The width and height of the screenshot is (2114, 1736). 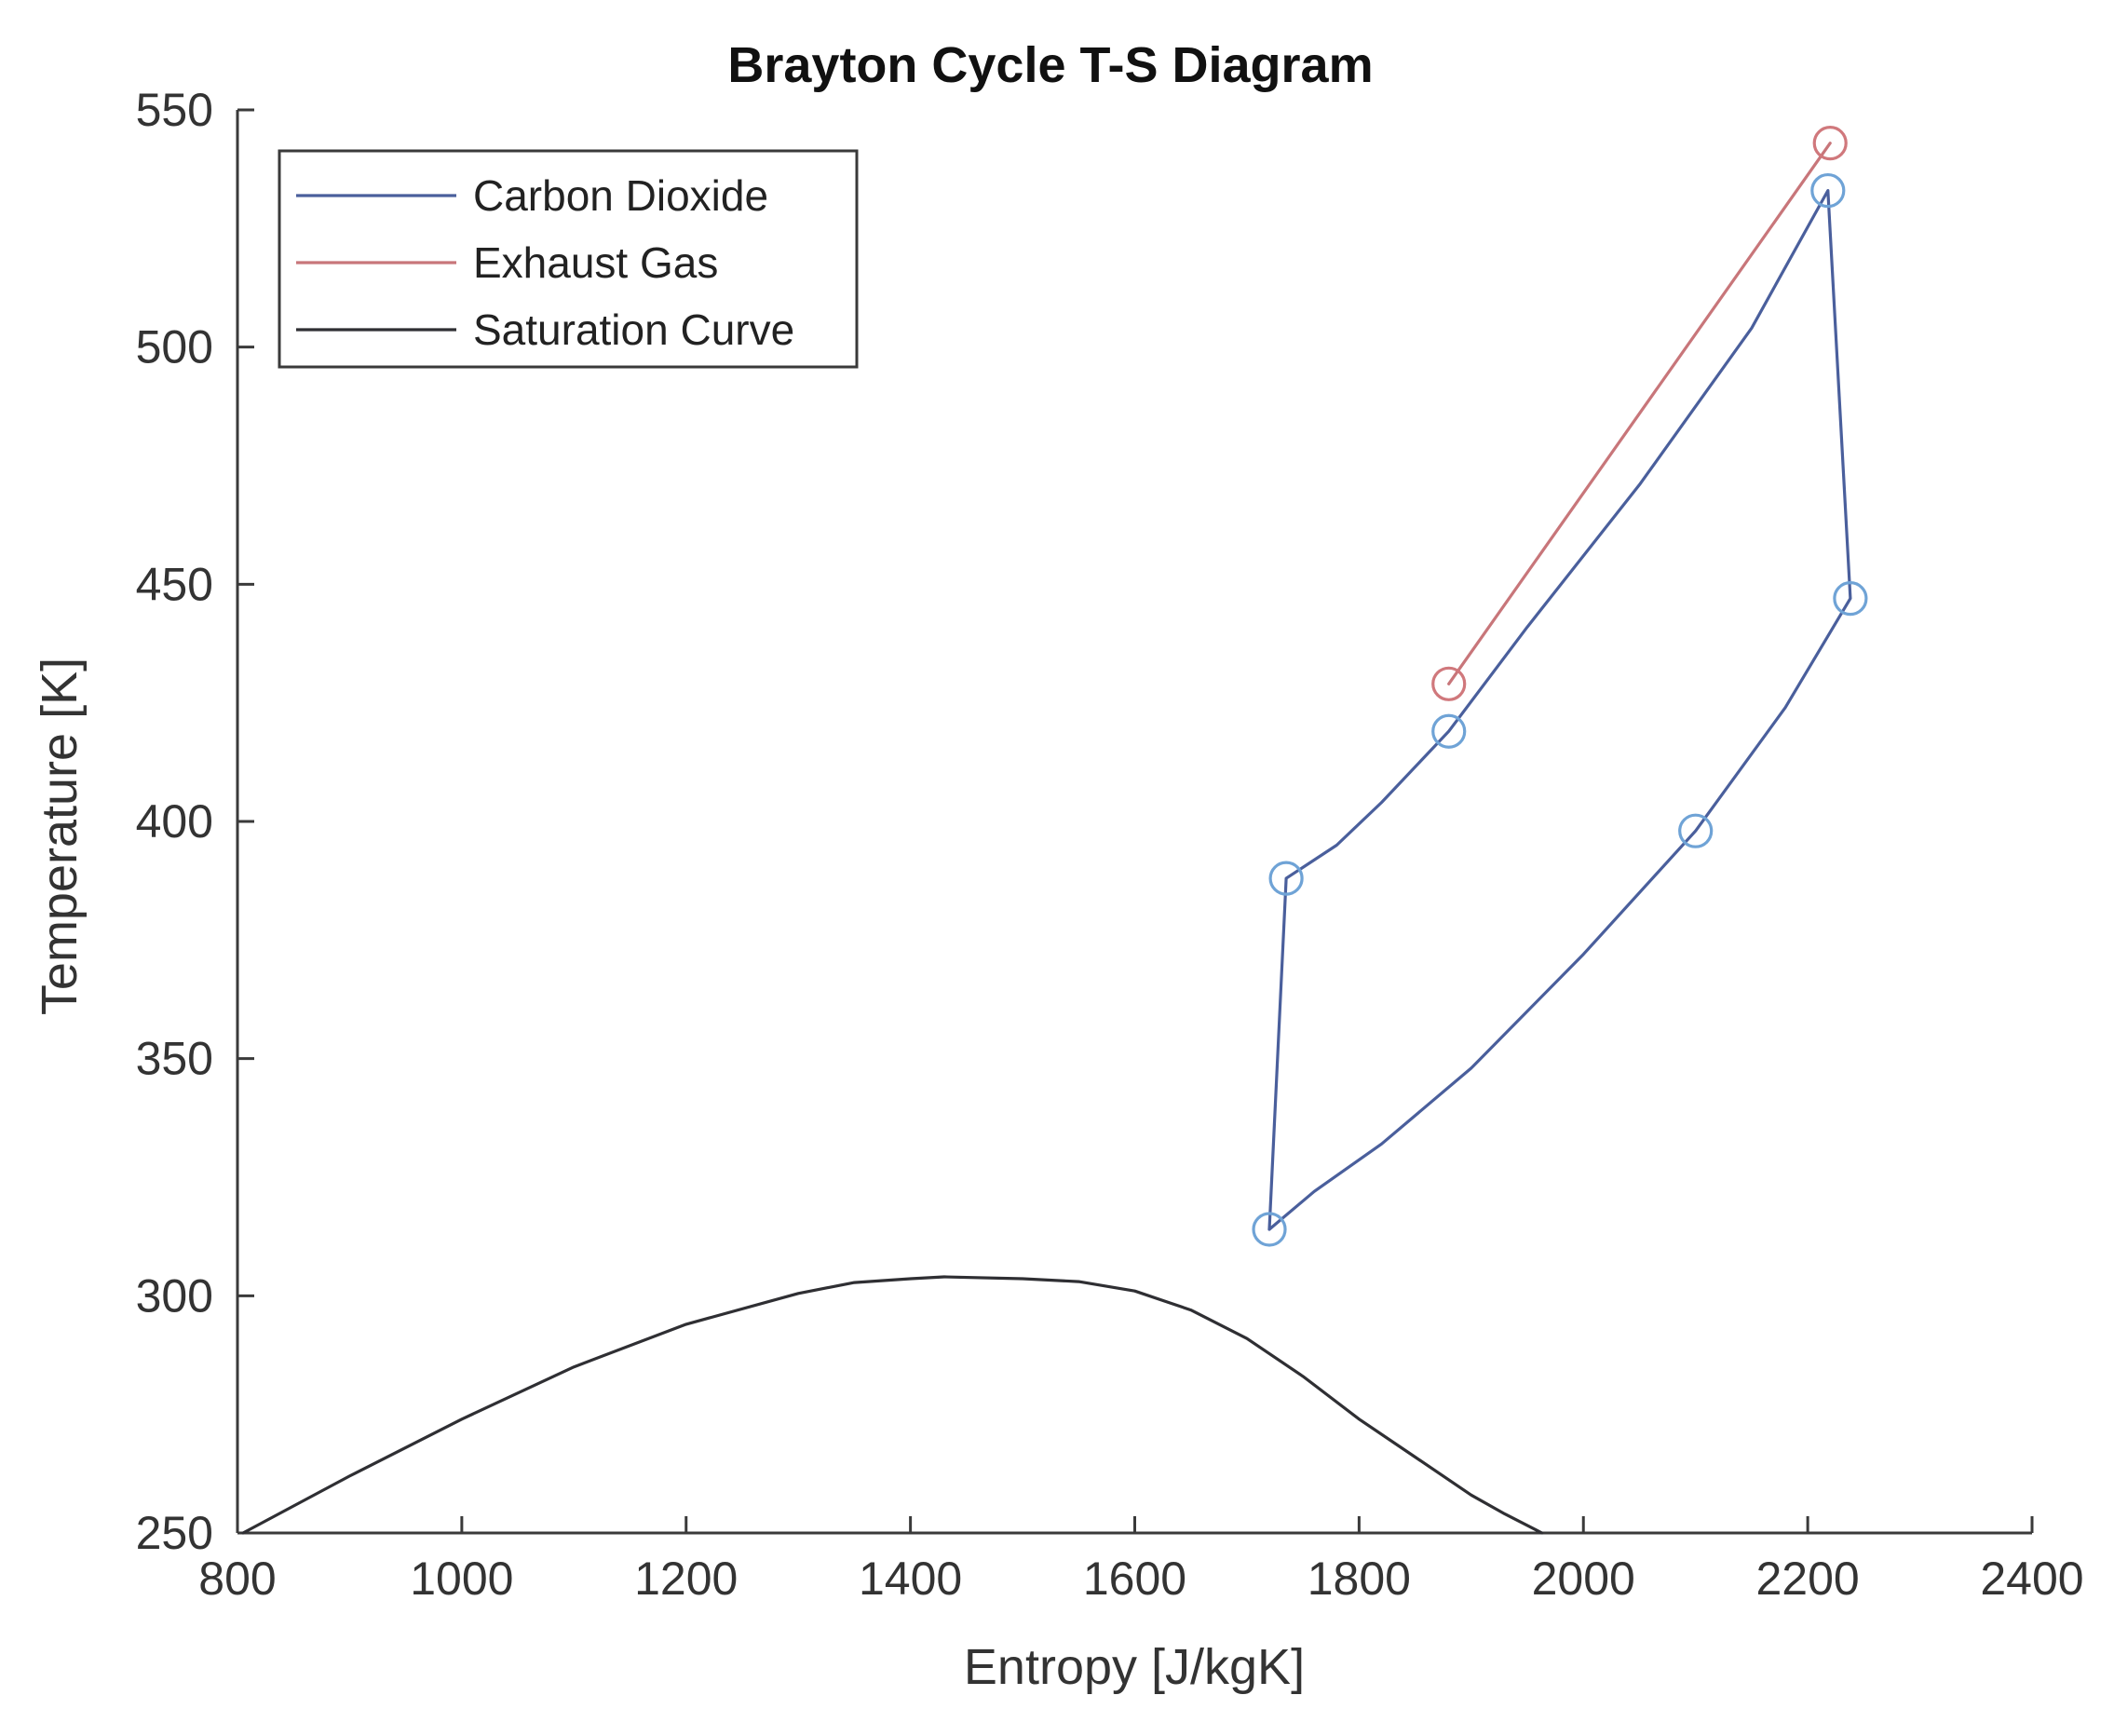 What do you see at coordinates (1134, 1579) in the screenshot?
I see `x-tick-label: 1600` at bounding box center [1134, 1579].